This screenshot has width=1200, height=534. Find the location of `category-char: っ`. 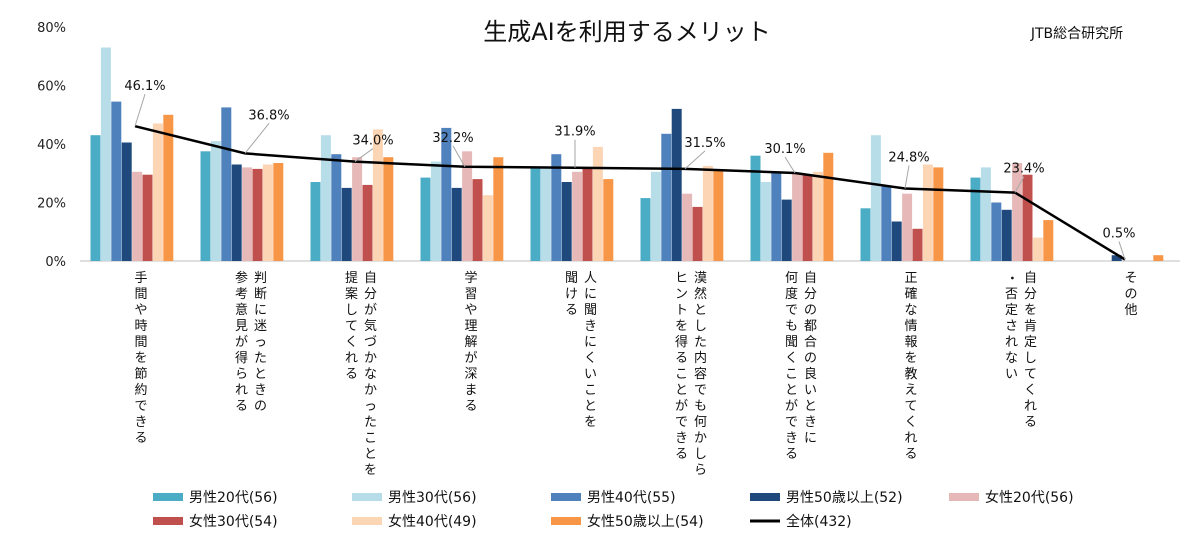

category-char: っ is located at coordinates (260, 342).